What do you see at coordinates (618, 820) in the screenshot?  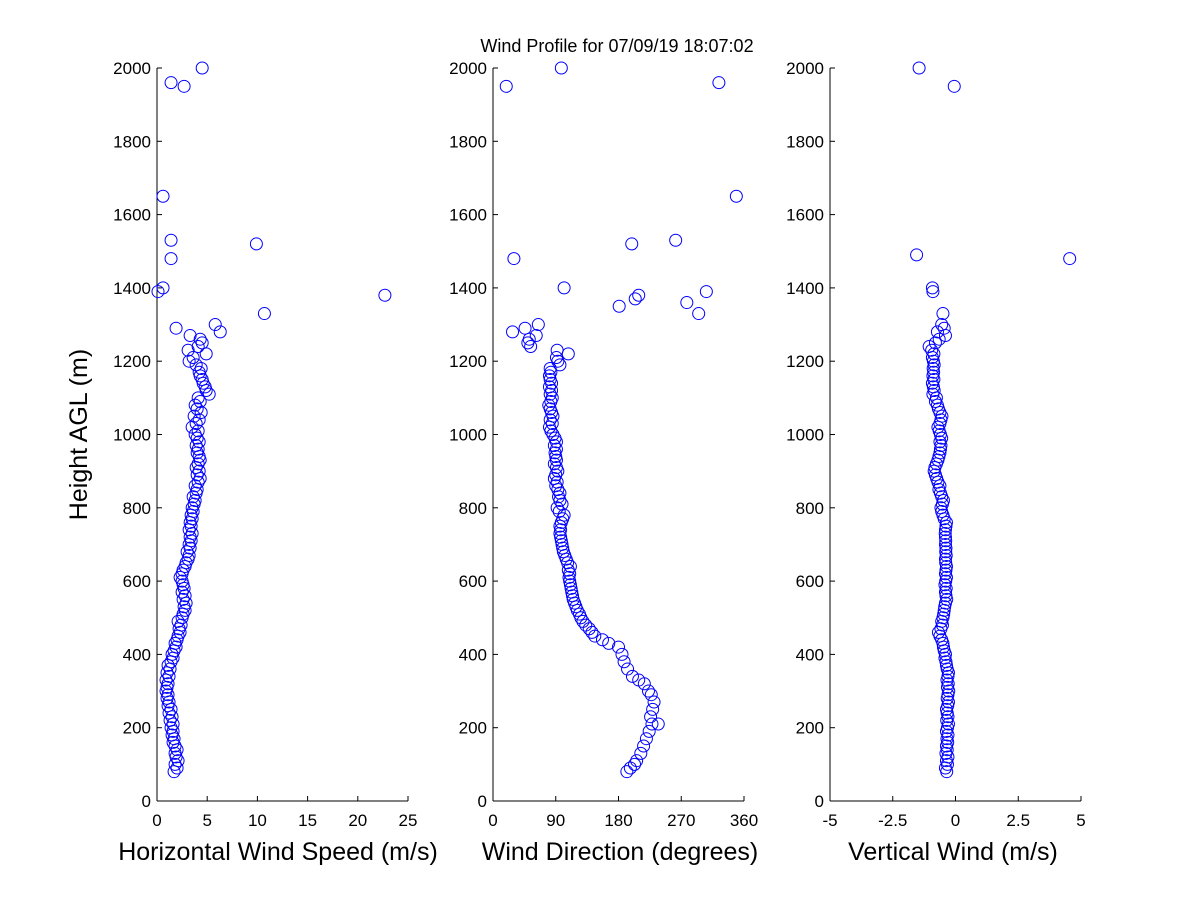 I see `x-tick-label: 180` at bounding box center [618, 820].